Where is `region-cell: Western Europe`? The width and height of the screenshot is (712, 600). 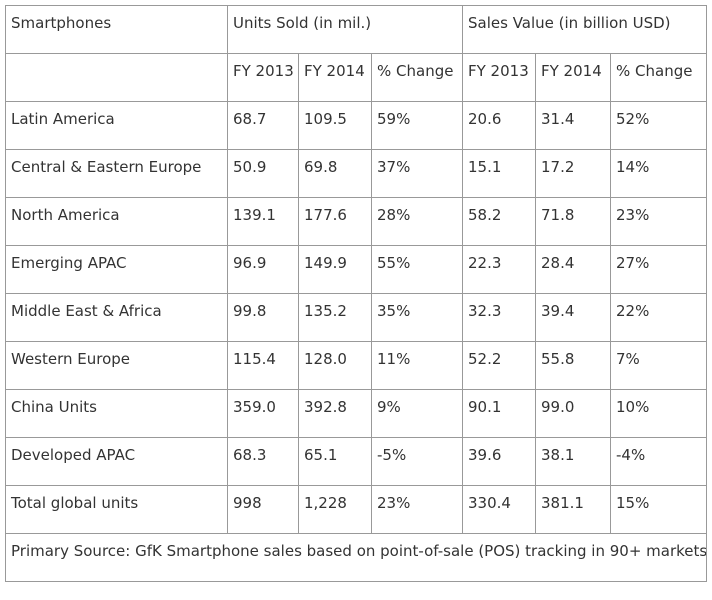 region-cell: Western Europe is located at coordinates (116, 365).